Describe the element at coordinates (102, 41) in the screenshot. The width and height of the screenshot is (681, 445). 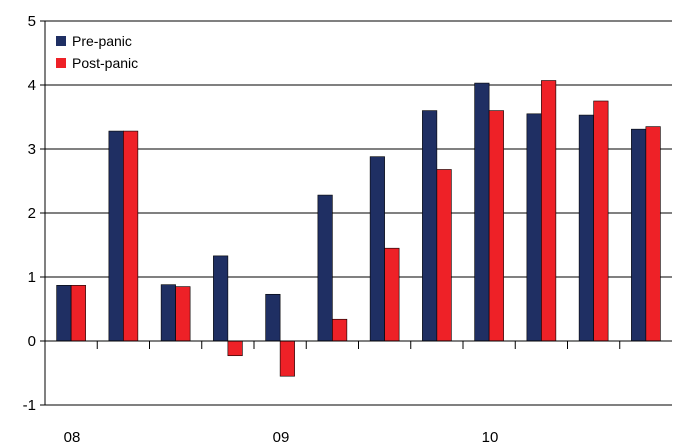
I see `legend-label-pre-panic: Pre-panic` at that location.